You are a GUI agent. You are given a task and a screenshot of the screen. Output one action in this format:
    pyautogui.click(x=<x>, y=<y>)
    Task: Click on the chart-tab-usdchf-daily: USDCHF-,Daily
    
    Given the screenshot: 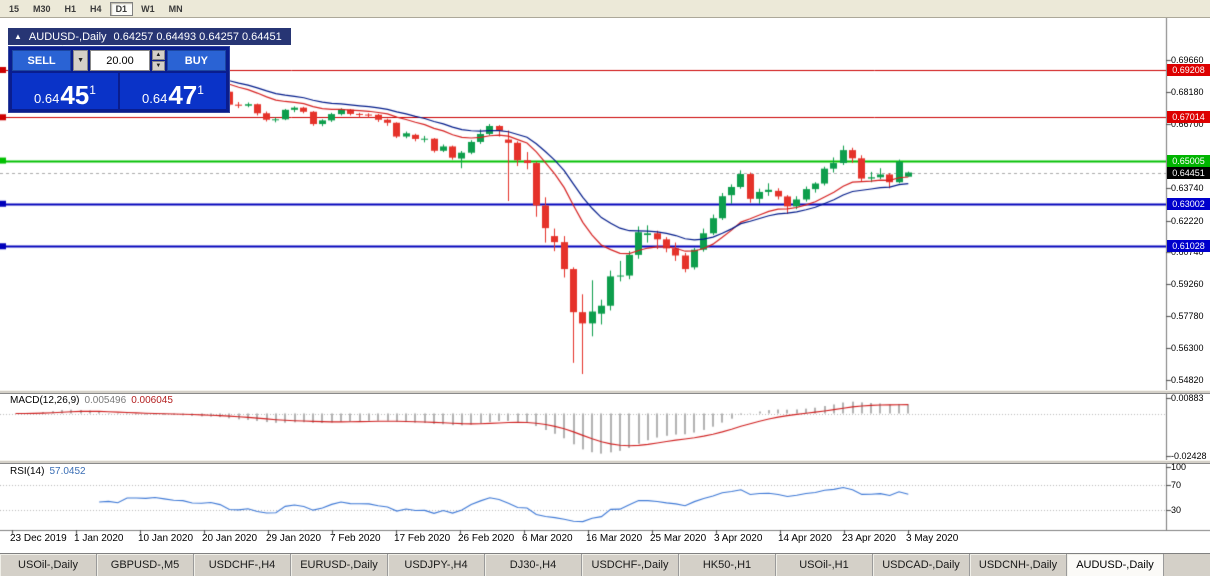 What is the action you would take?
    pyautogui.click(x=630, y=565)
    